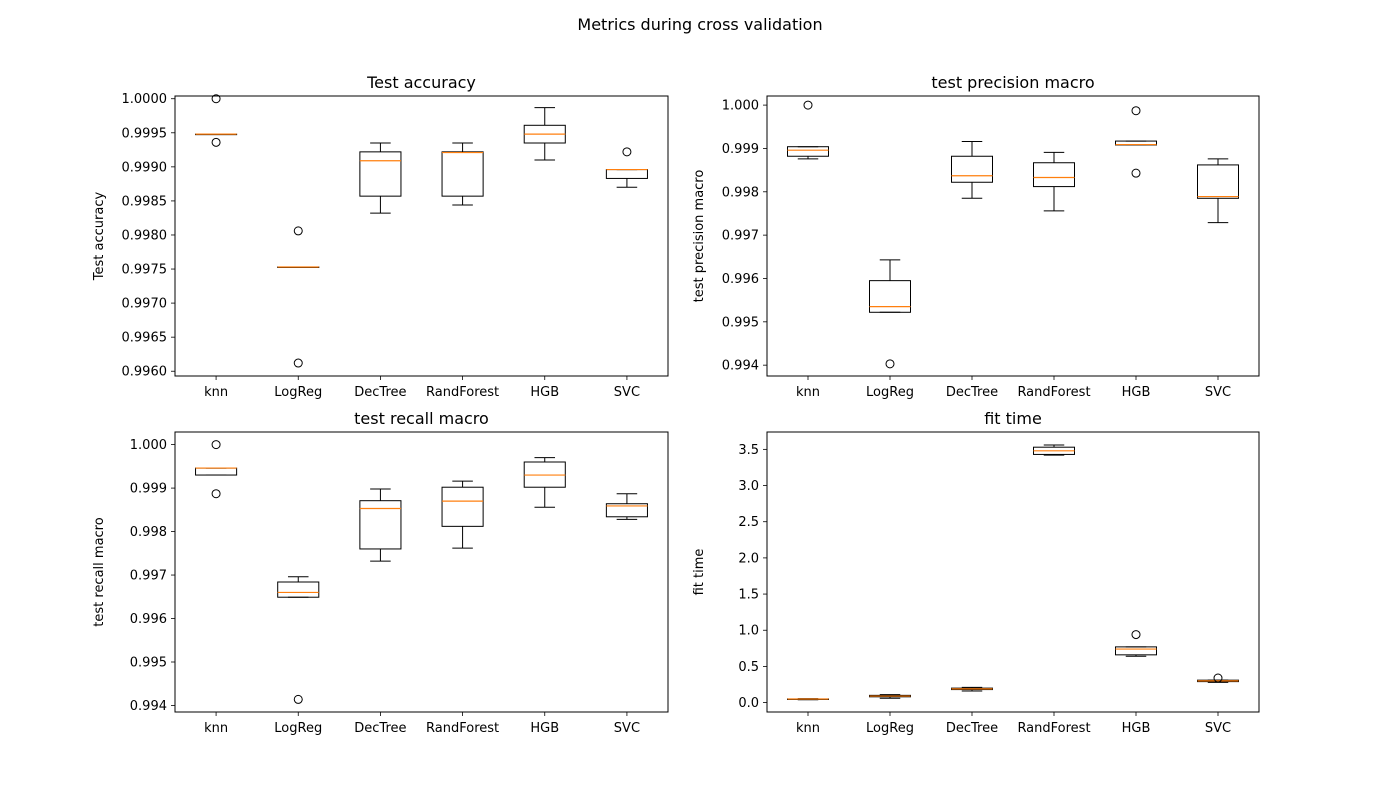 The image size is (1400, 800). I want to click on y-tick-label: 0.9975, so click(145, 270).